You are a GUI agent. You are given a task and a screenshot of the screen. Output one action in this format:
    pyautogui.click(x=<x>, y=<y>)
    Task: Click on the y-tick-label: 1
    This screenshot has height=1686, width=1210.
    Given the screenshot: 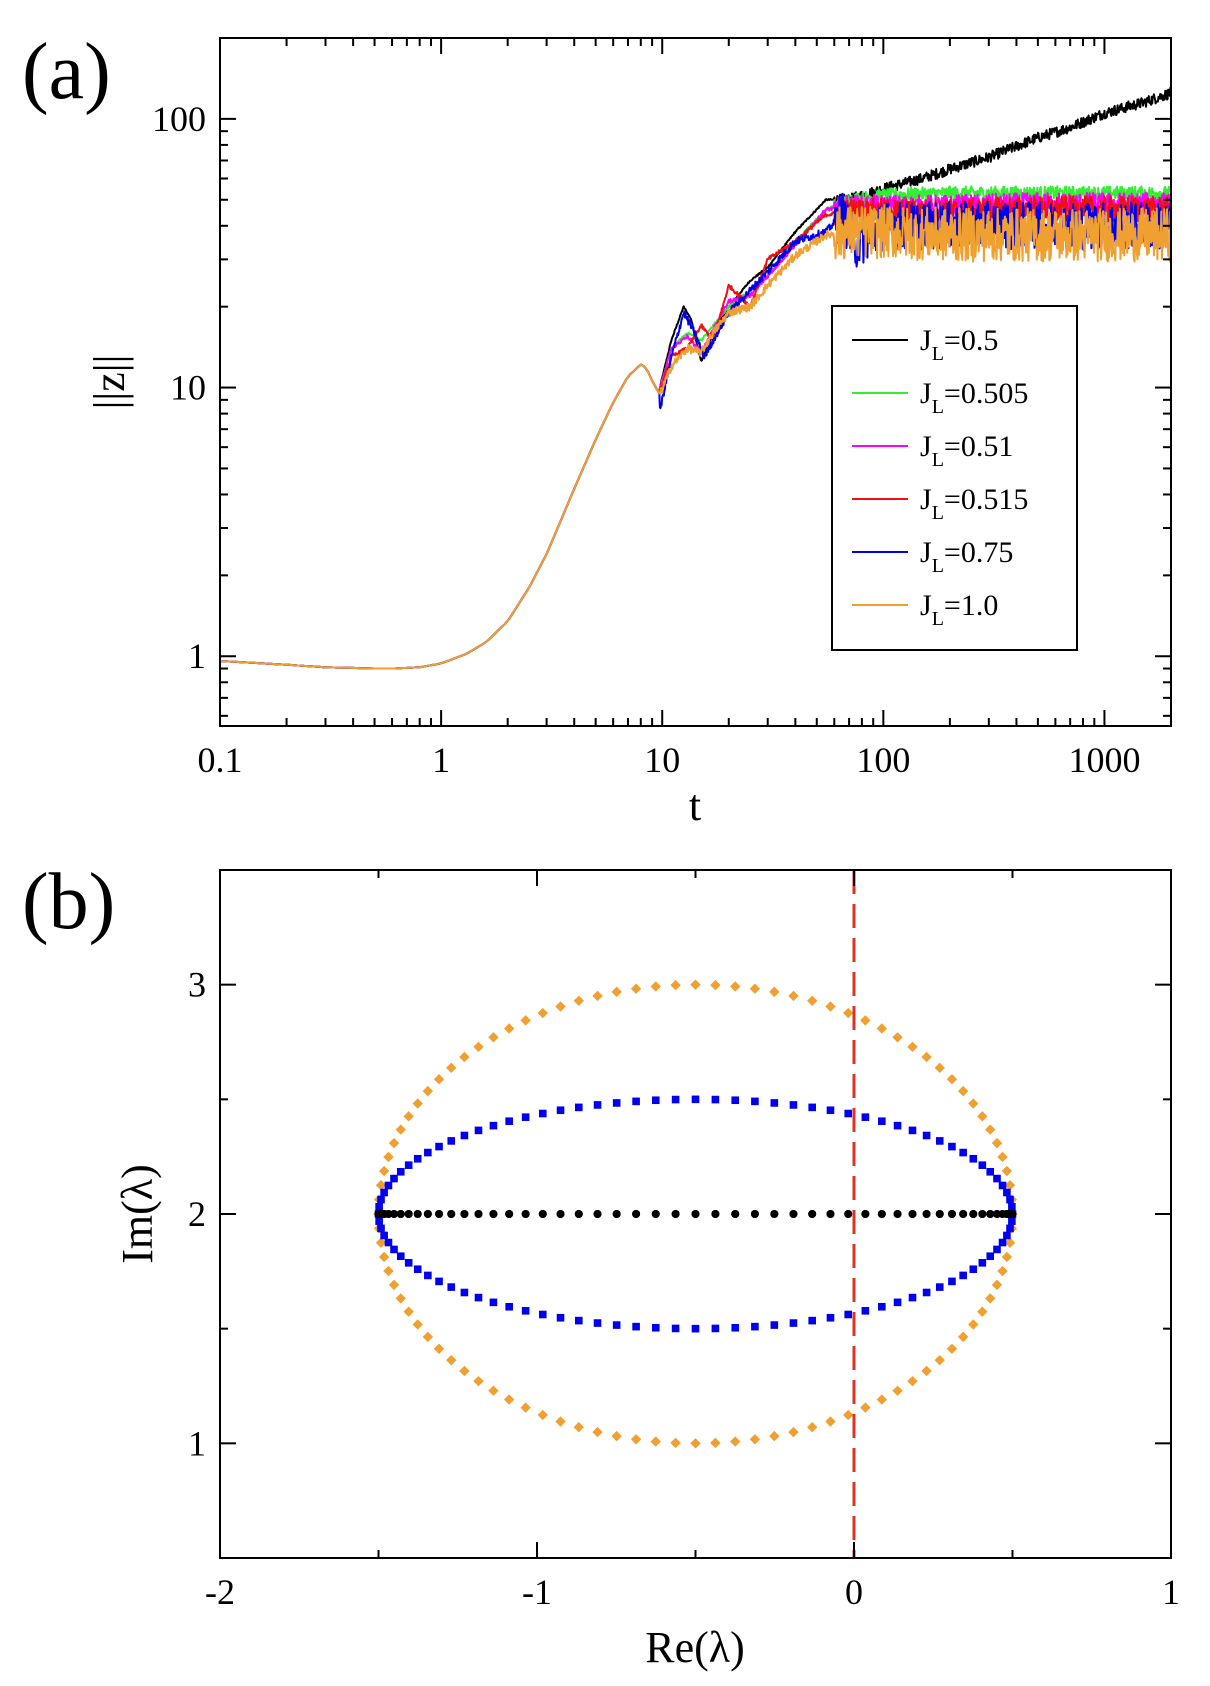 What is the action you would take?
    pyautogui.click(x=197, y=656)
    